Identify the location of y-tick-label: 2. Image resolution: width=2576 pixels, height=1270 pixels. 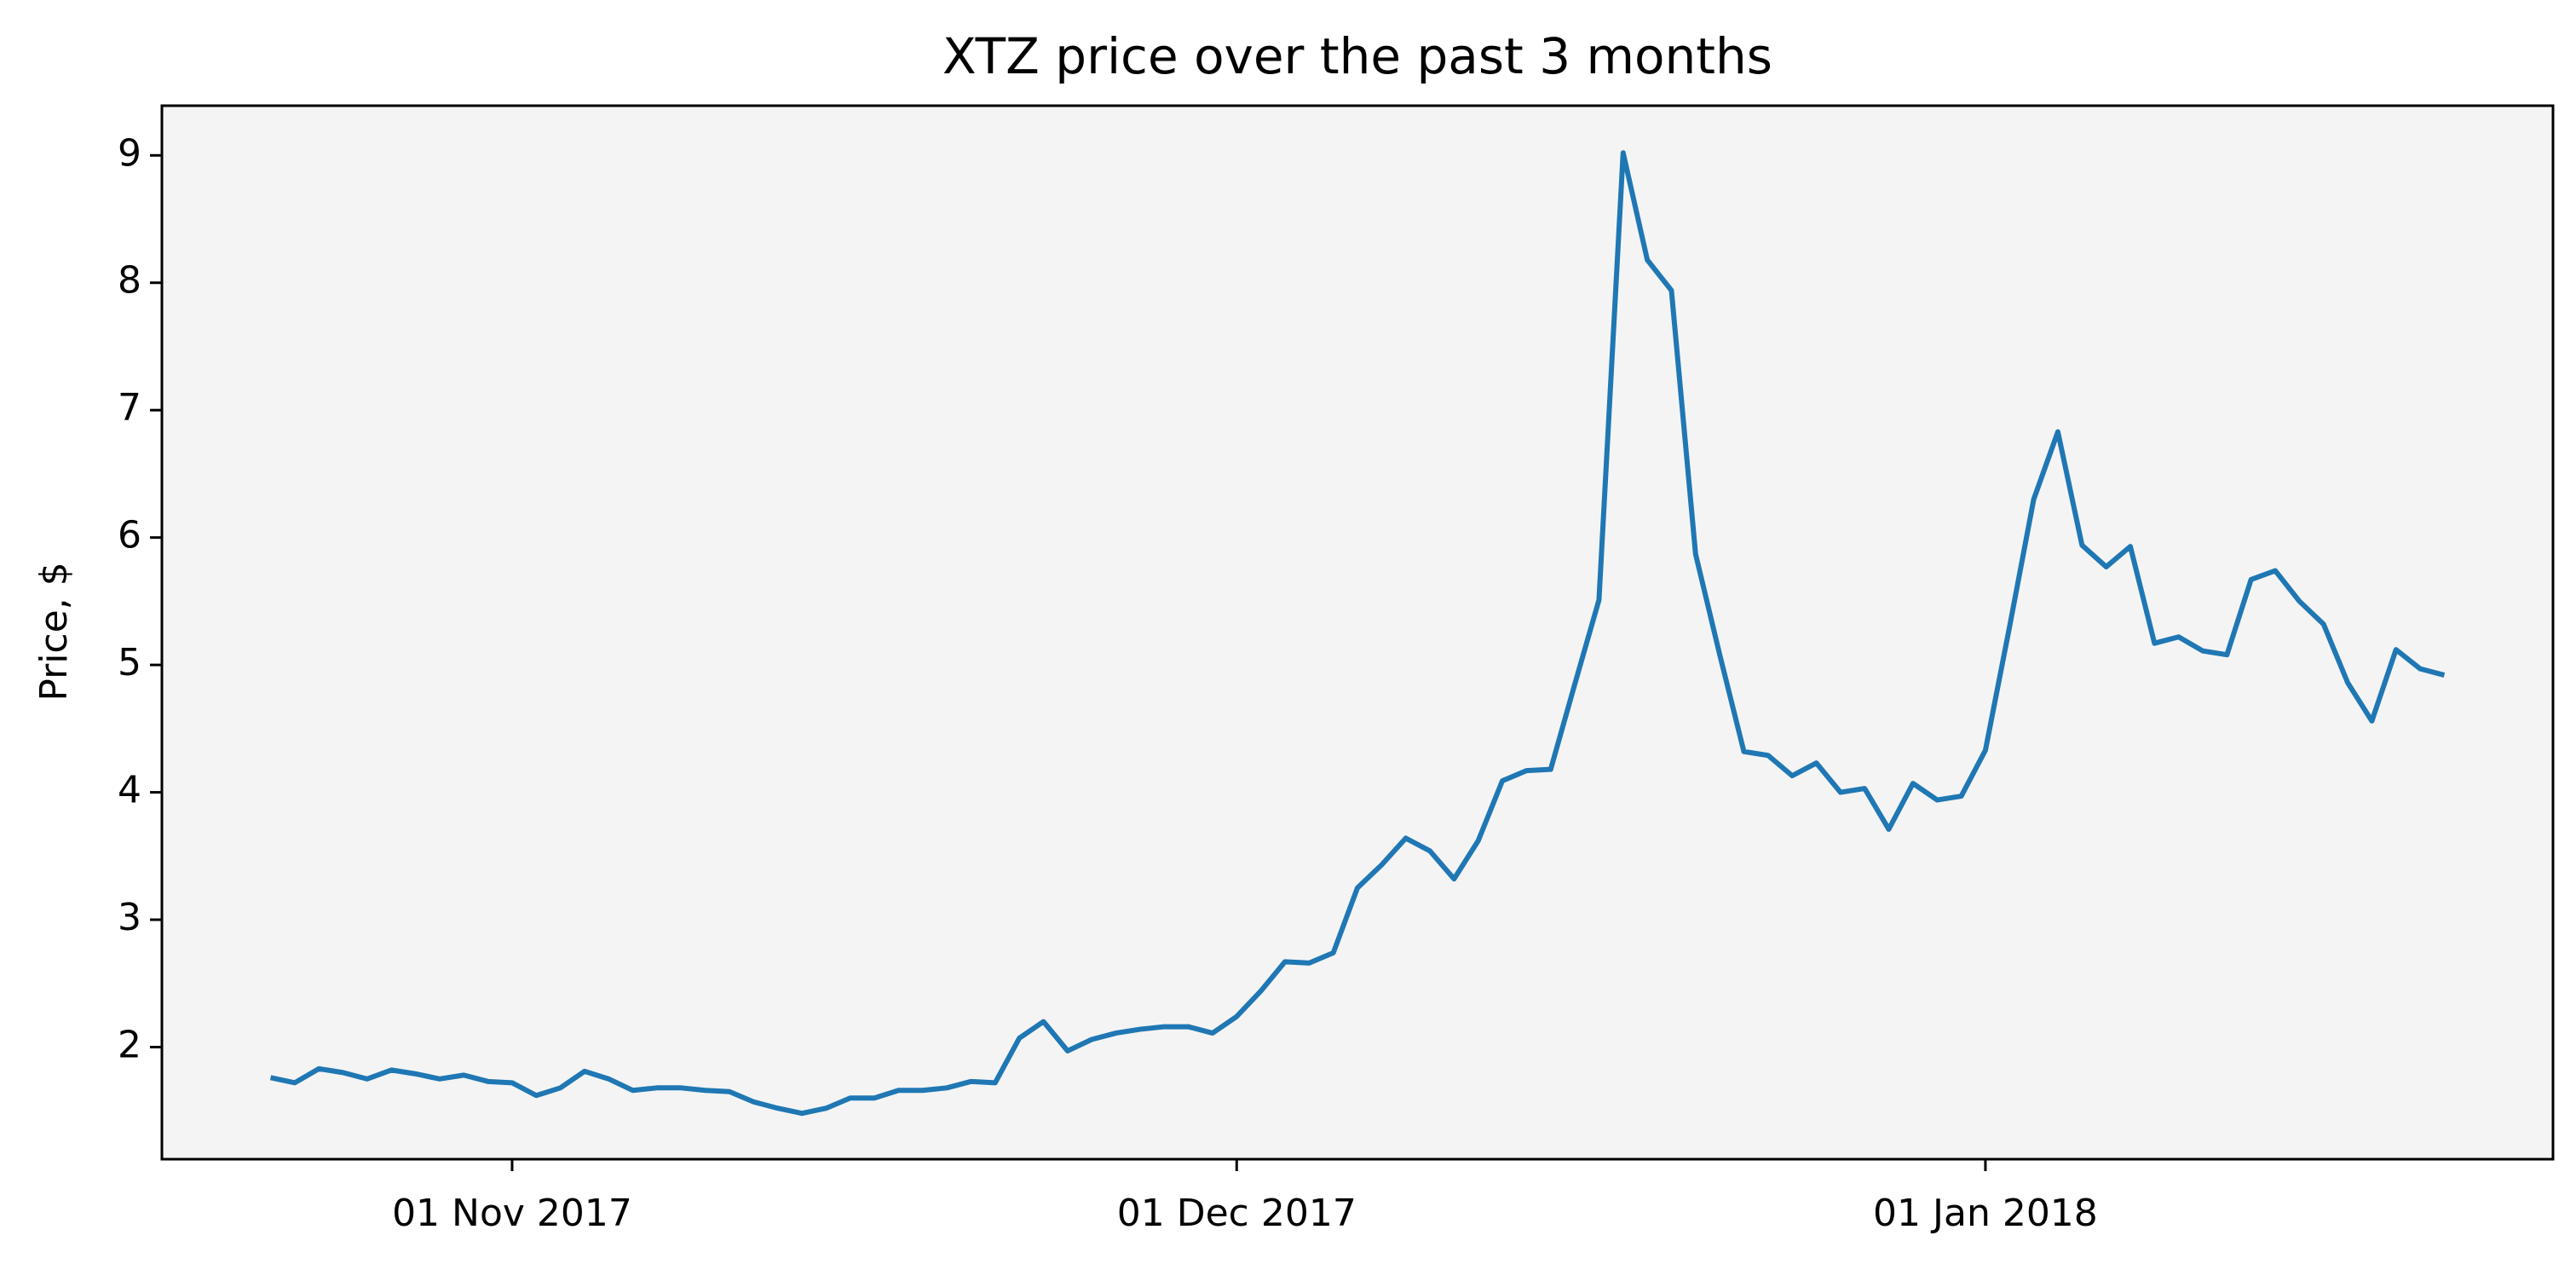
(129, 1044).